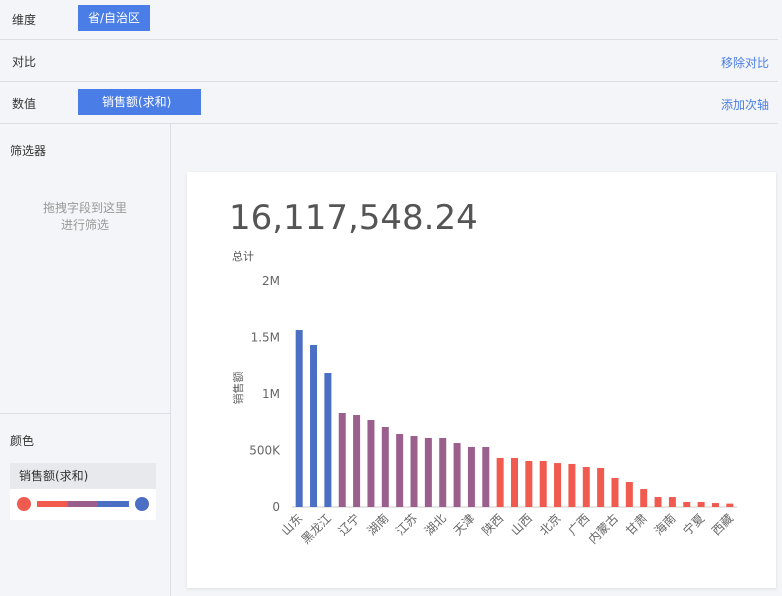  What do you see at coordinates (665, 525) in the screenshot?
I see `x-tick-label: 海南` at bounding box center [665, 525].